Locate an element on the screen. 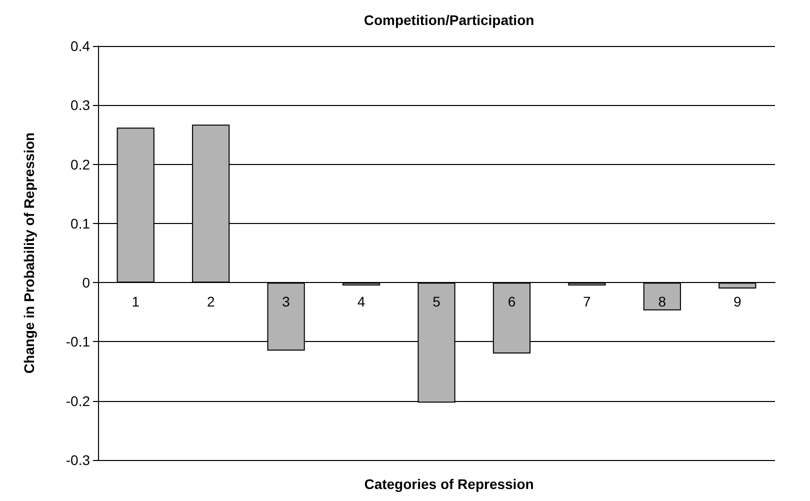 The width and height of the screenshot is (810, 501). y-tick-label: -0.1 is located at coordinates (78, 342).